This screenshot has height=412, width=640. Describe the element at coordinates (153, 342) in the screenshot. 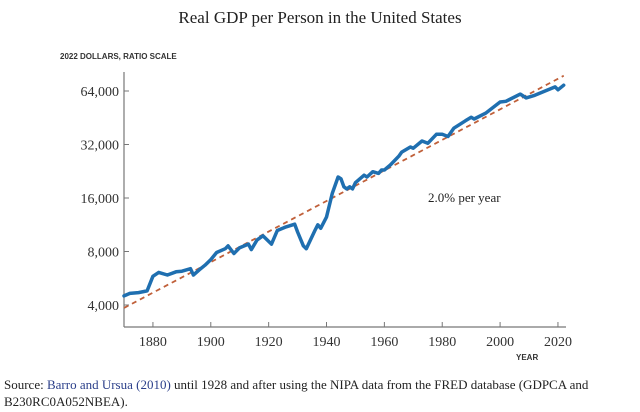

I see `x-tick-label: 1880` at that location.